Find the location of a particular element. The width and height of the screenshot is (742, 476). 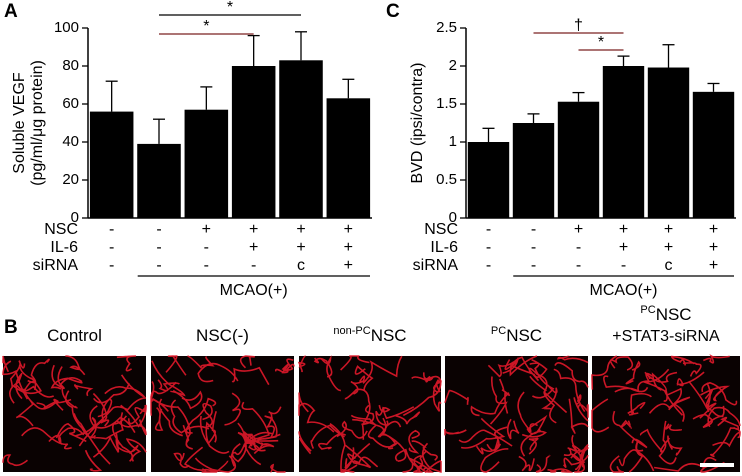

y-tick-label: 1.5 is located at coordinates (446, 103).